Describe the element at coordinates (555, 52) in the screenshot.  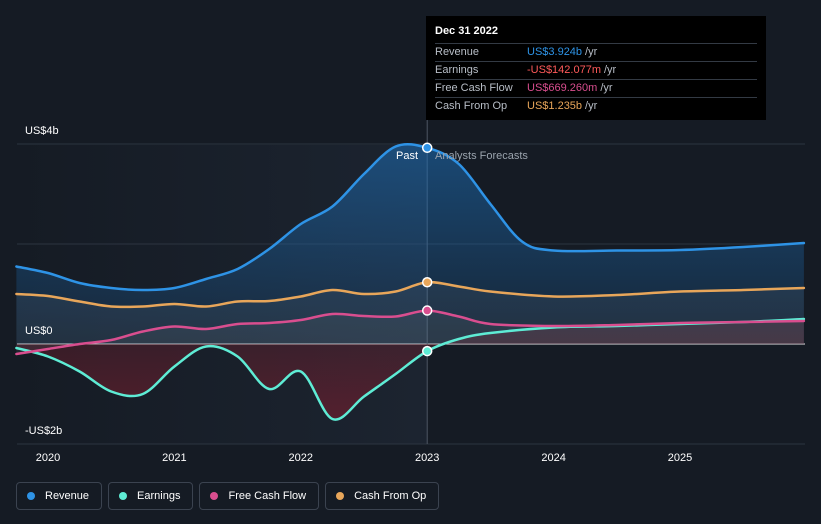
I see `tooltip-series-value: US$3.924b` at that location.